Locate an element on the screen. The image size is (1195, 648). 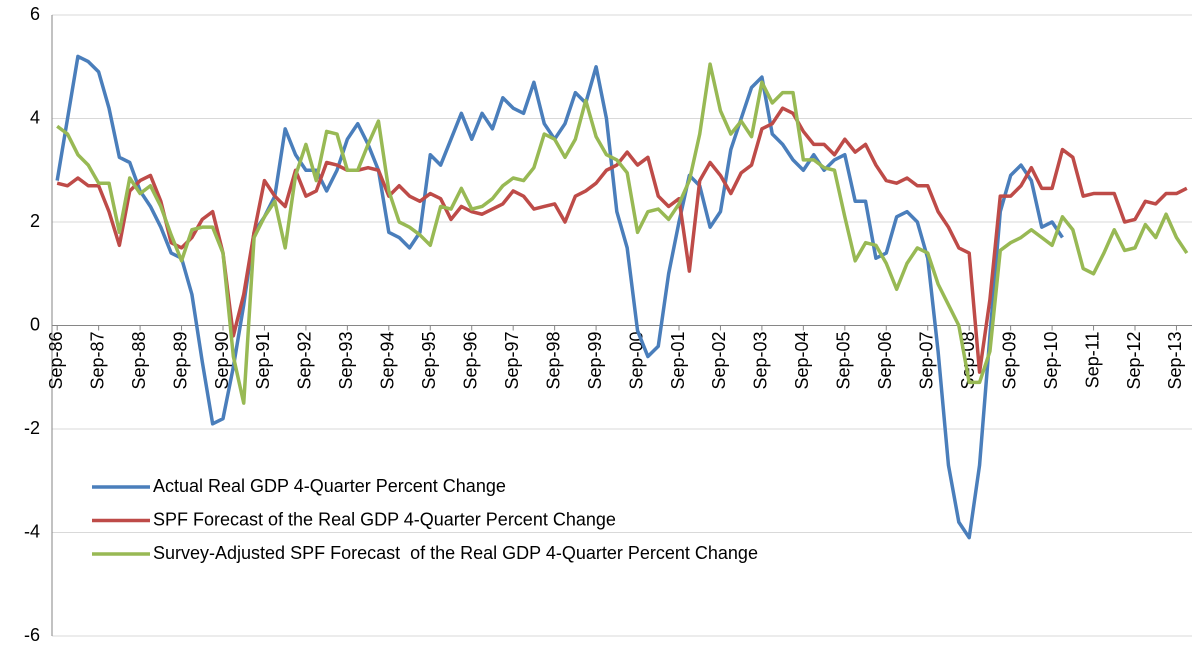
x-tick-label: Sep-11 is located at coordinates (1092, 360).